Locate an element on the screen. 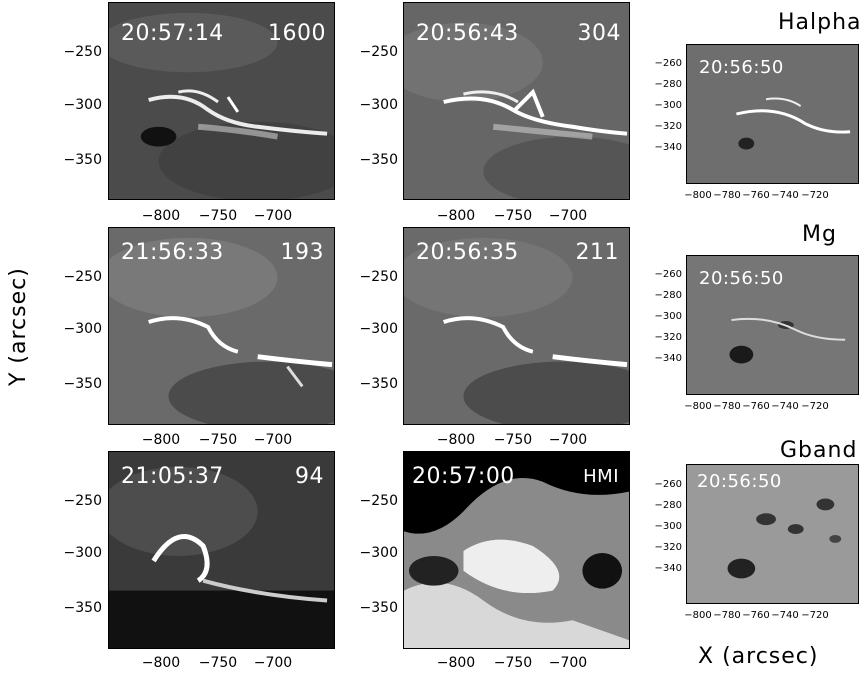 The image size is (864, 677). side-title-halpha: Halpha is located at coordinates (820, 22).